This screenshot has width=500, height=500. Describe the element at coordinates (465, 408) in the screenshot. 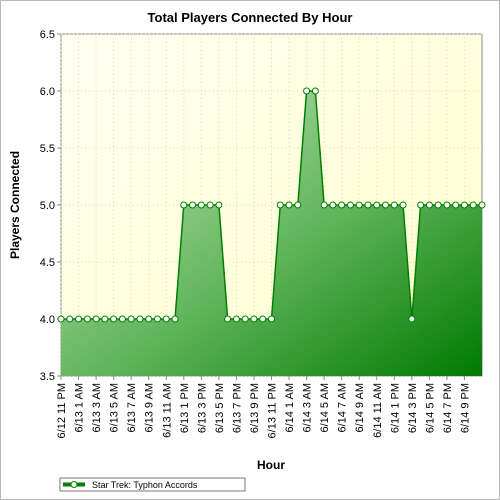

I see `x-tick-label: 6/14 9 PM` at that location.